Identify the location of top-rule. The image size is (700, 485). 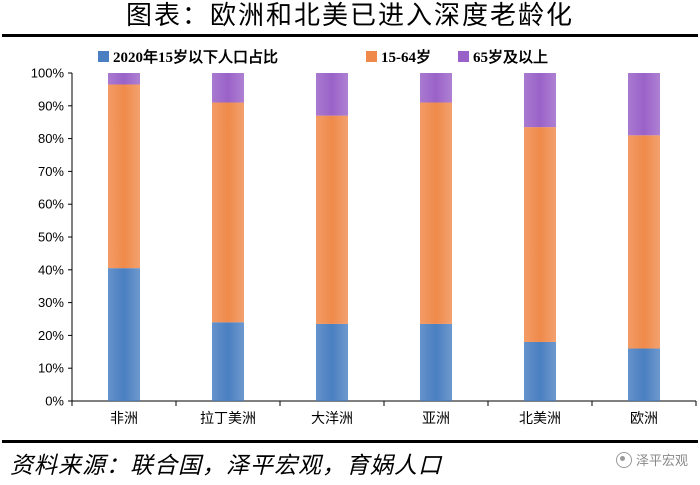
(350, 35).